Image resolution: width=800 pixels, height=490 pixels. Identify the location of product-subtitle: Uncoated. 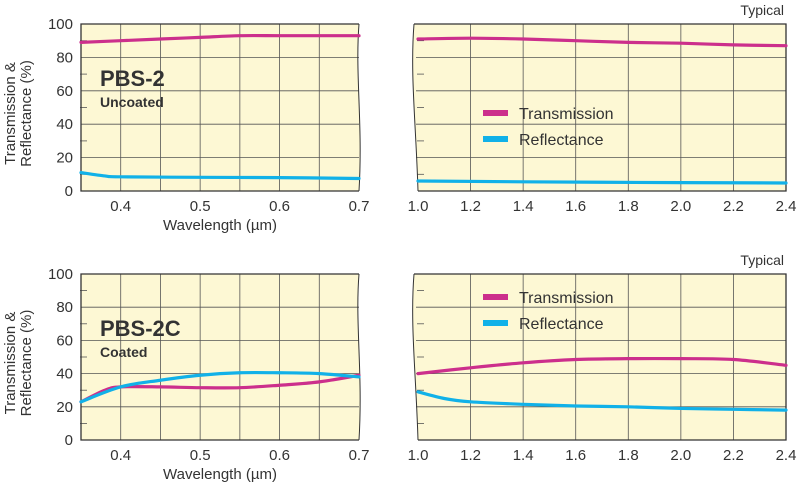
(132, 102).